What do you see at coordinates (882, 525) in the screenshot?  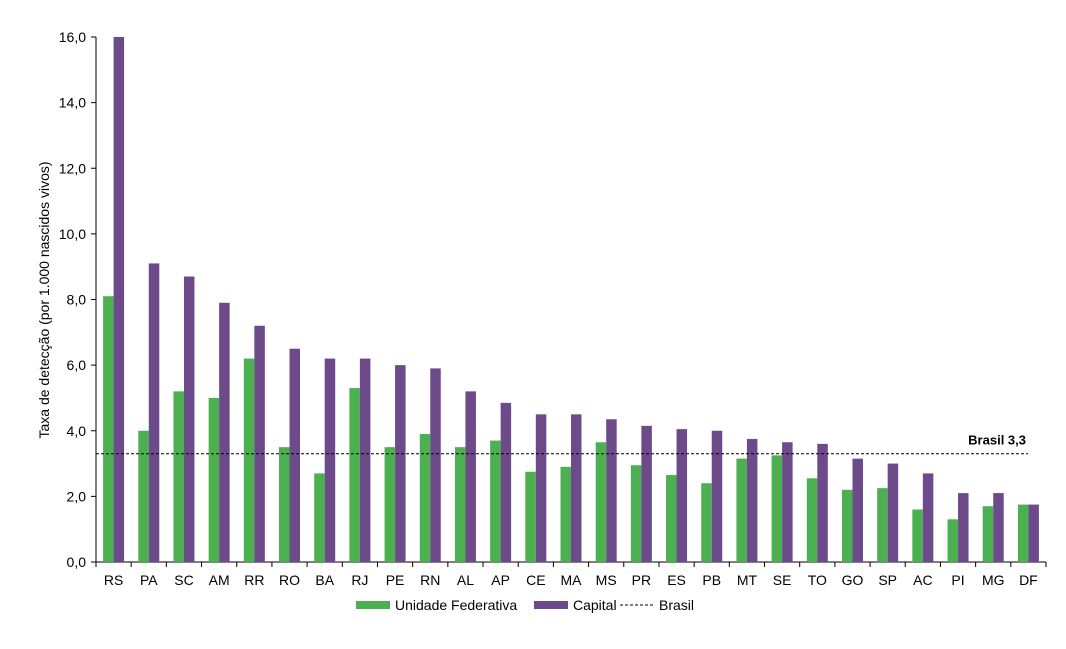 I see `bar-unidade-federativa-sp` at bounding box center [882, 525].